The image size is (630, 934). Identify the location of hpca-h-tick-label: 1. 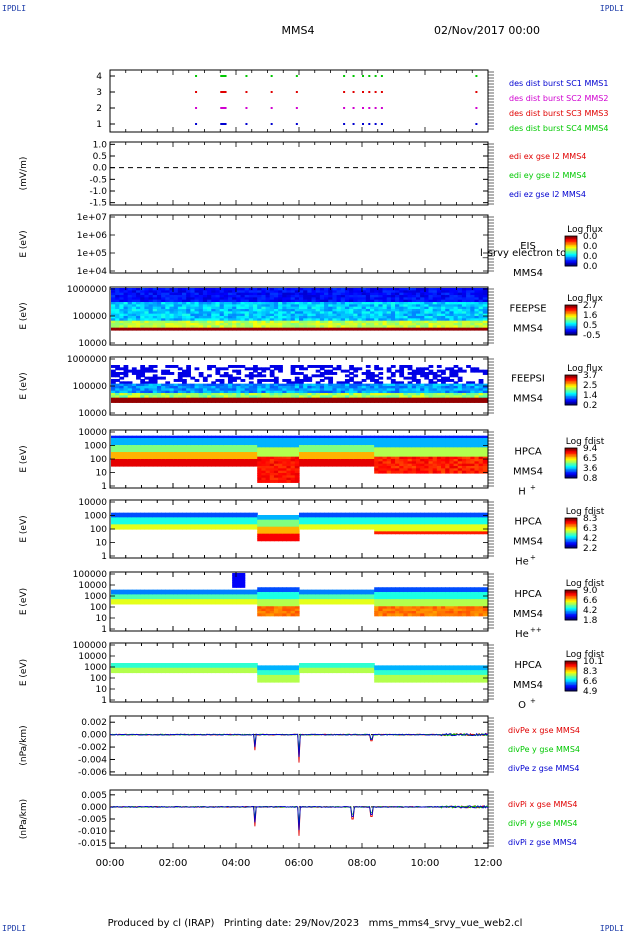
(104, 487).